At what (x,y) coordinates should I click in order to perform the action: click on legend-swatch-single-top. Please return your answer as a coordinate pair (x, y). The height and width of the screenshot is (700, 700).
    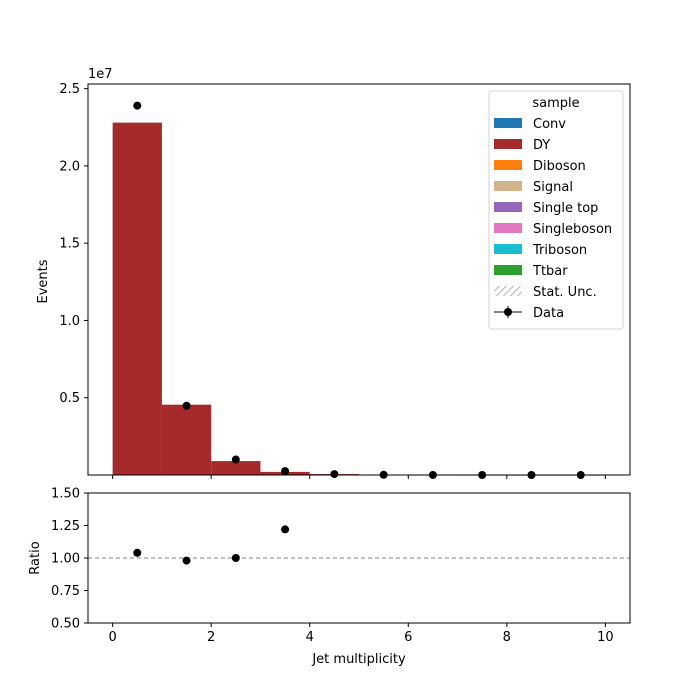
    Looking at the image, I should click on (508, 207).